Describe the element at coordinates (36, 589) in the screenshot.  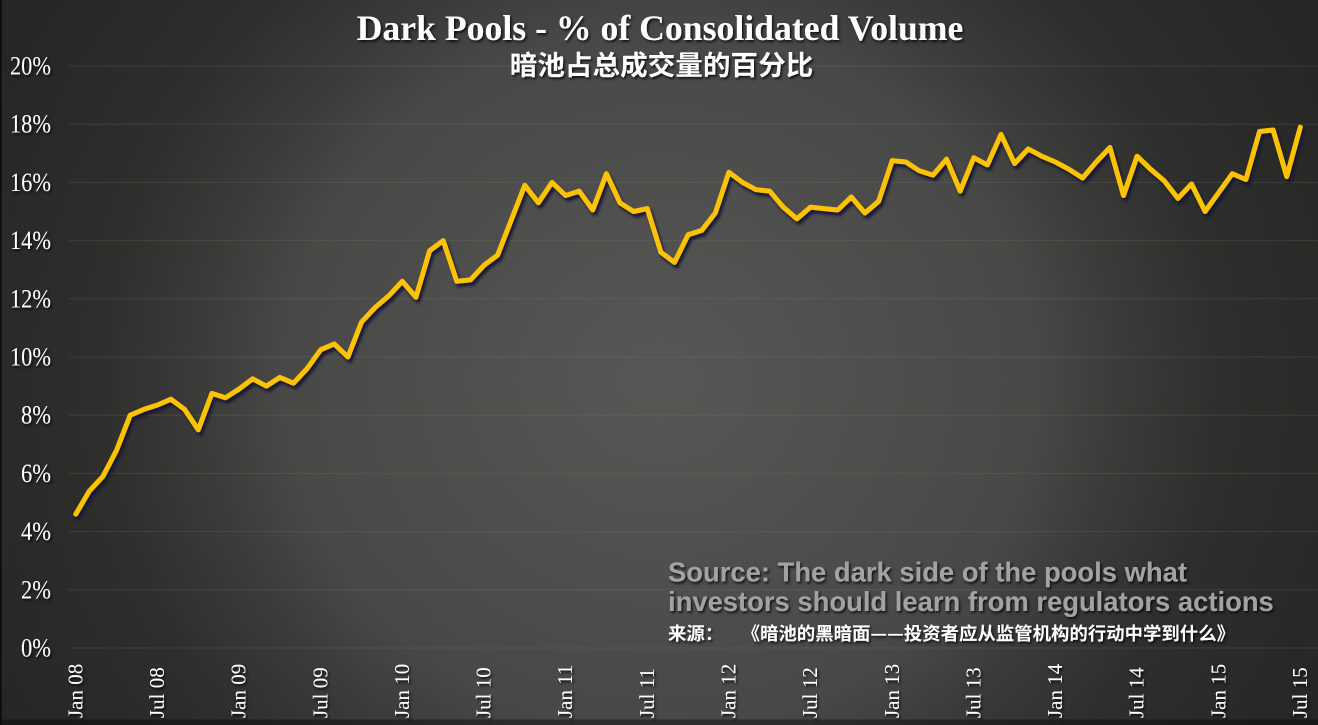
I see `svg-text: 2%` at that location.